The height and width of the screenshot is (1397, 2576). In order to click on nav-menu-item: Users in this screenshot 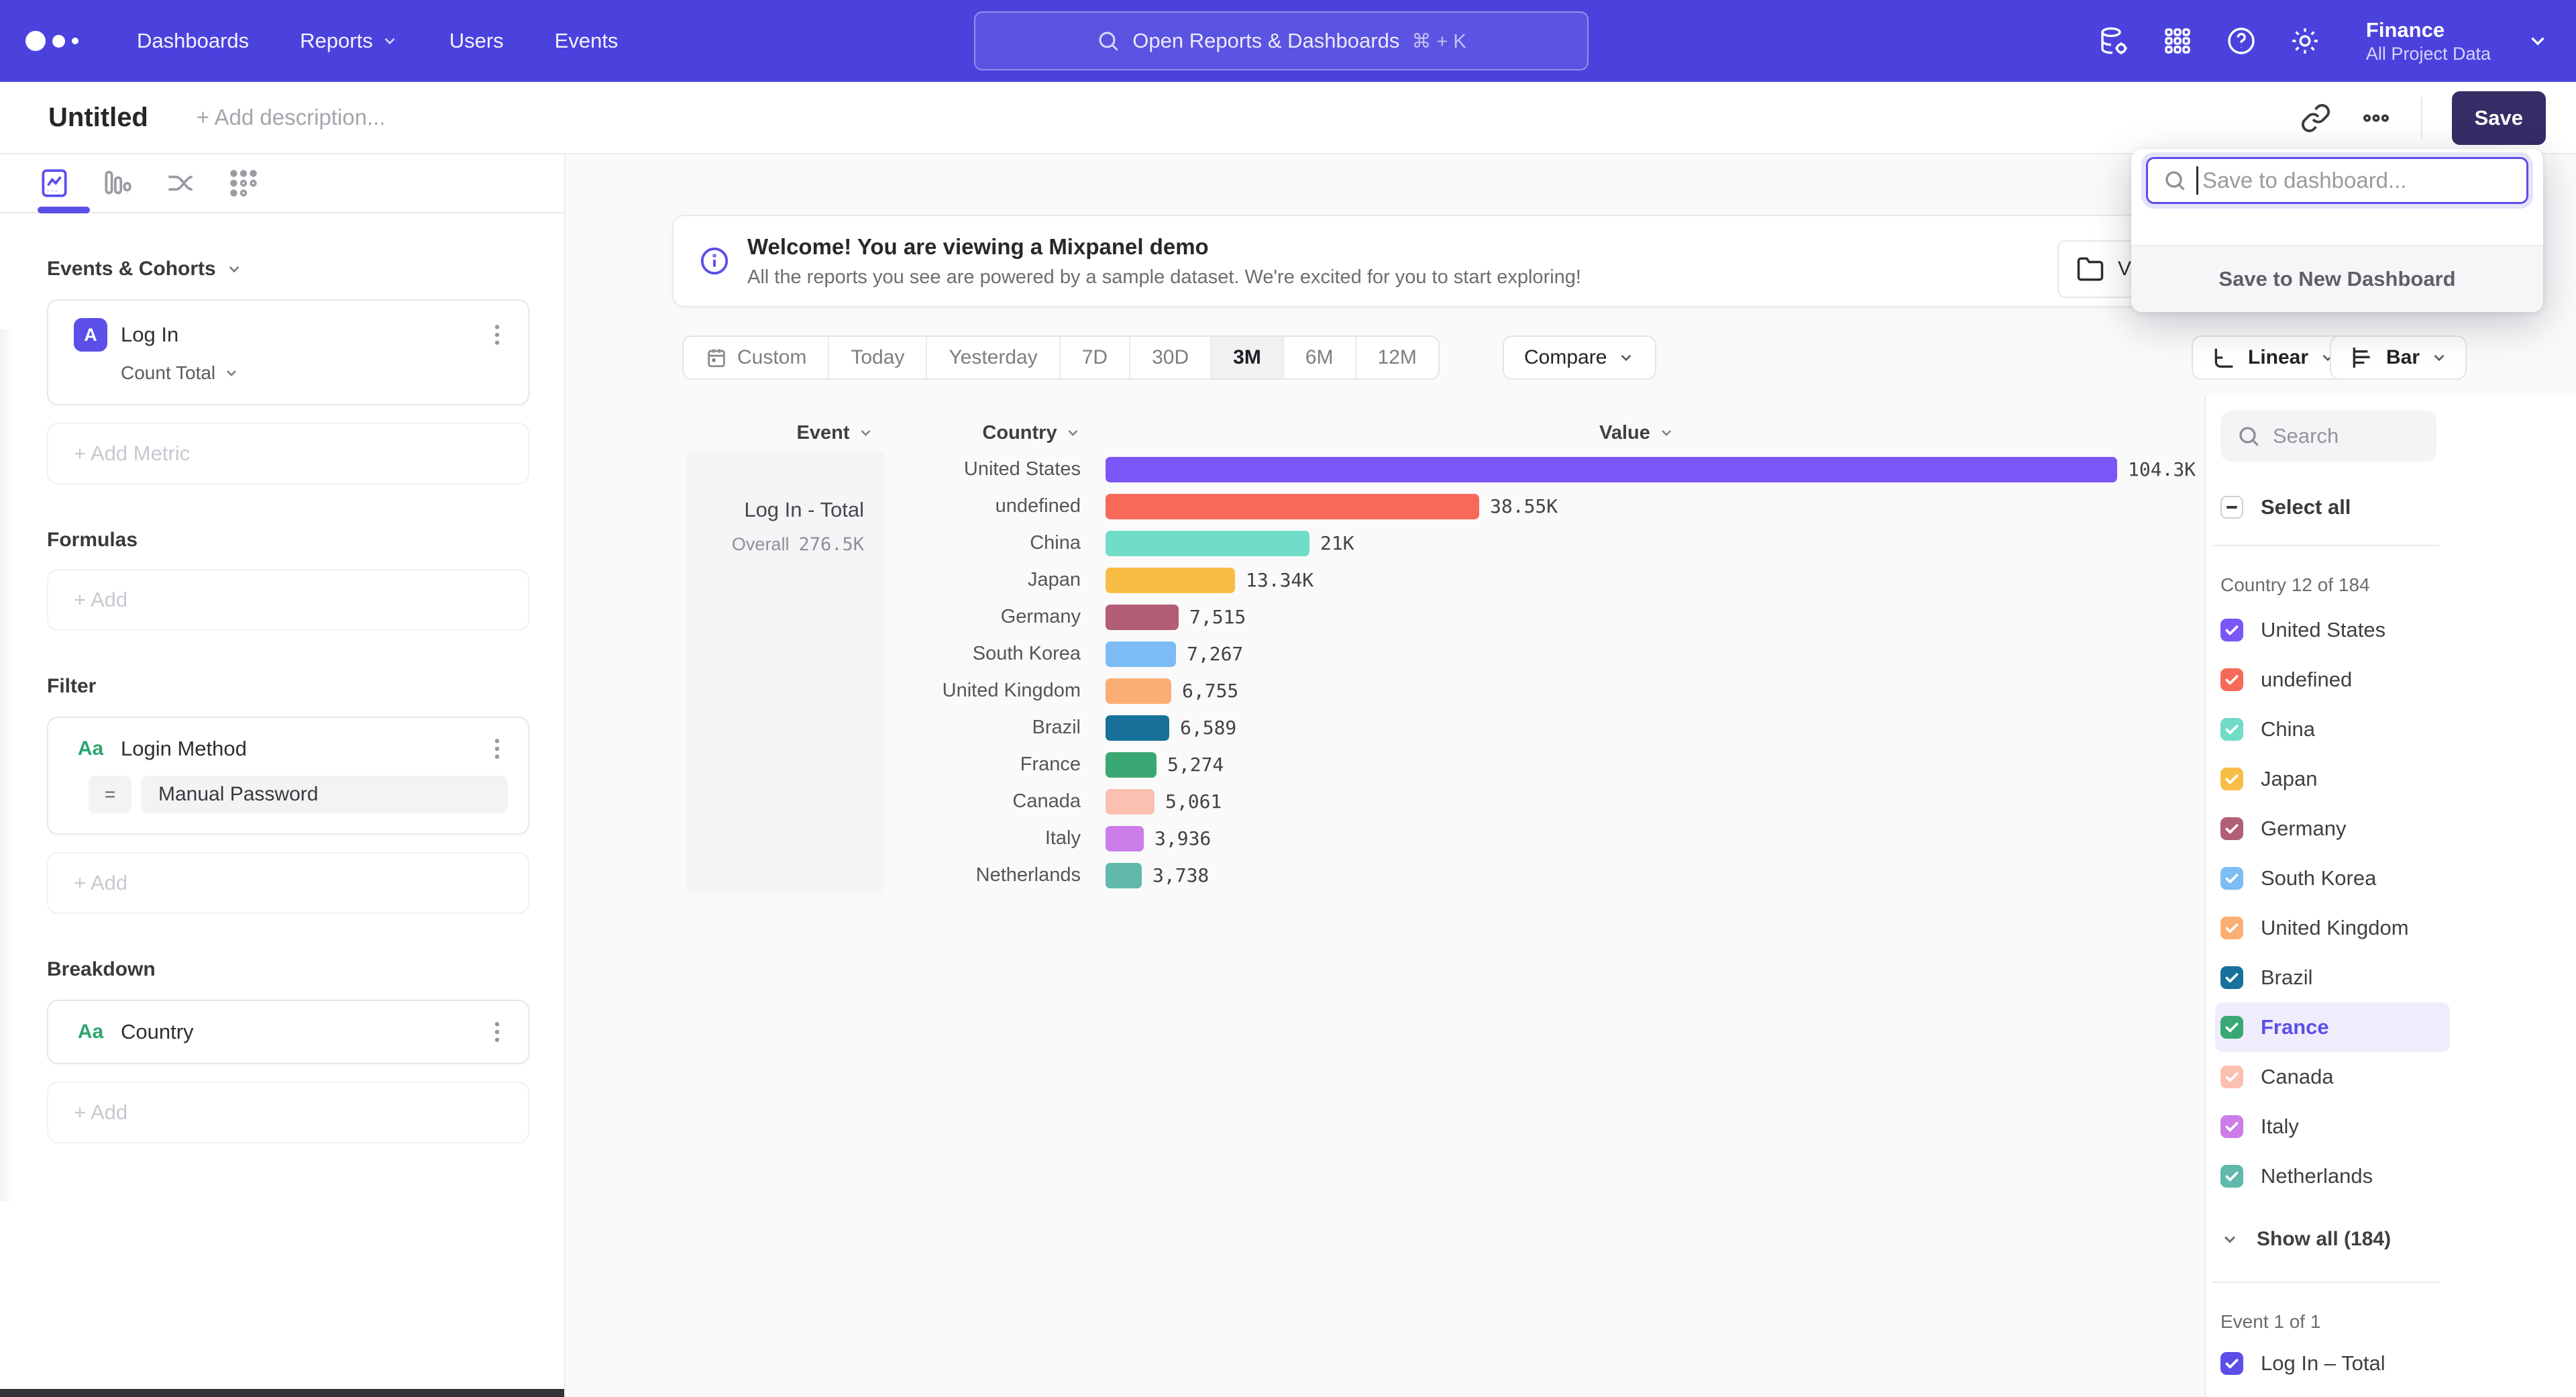, I will do `click(476, 41)`.